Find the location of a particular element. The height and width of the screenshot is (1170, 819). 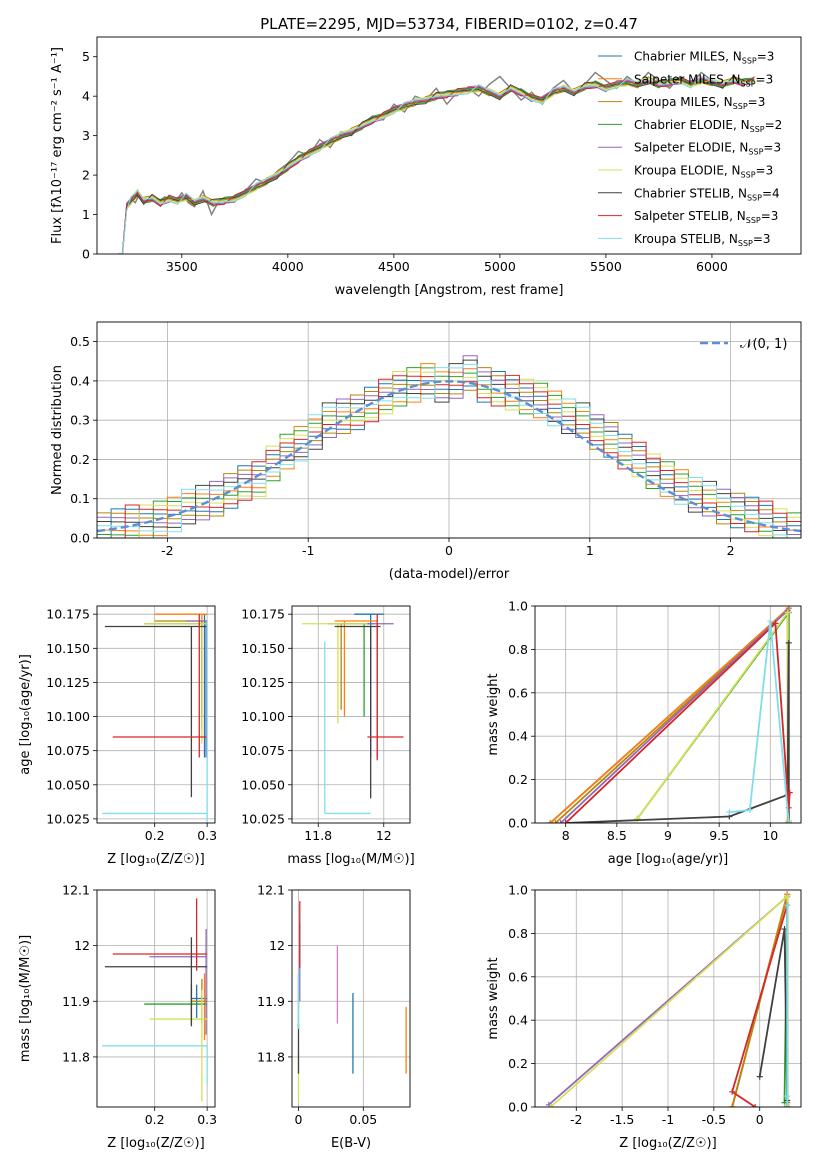

y-tick-label: 12 is located at coordinates (82, 945).